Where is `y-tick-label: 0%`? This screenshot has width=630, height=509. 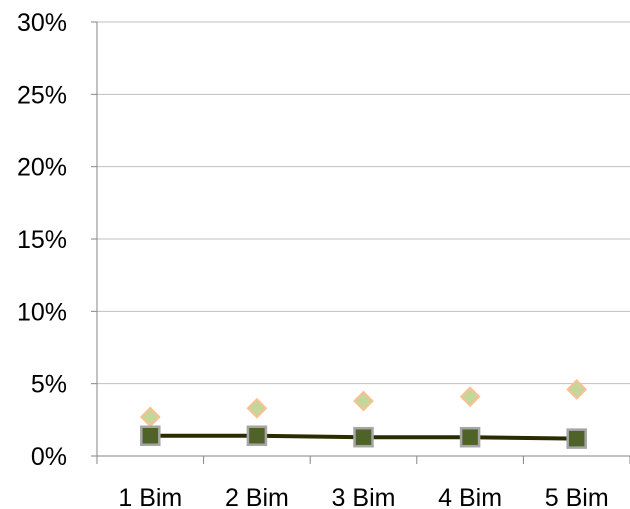
y-tick-label: 0% is located at coordinates (49, 457).